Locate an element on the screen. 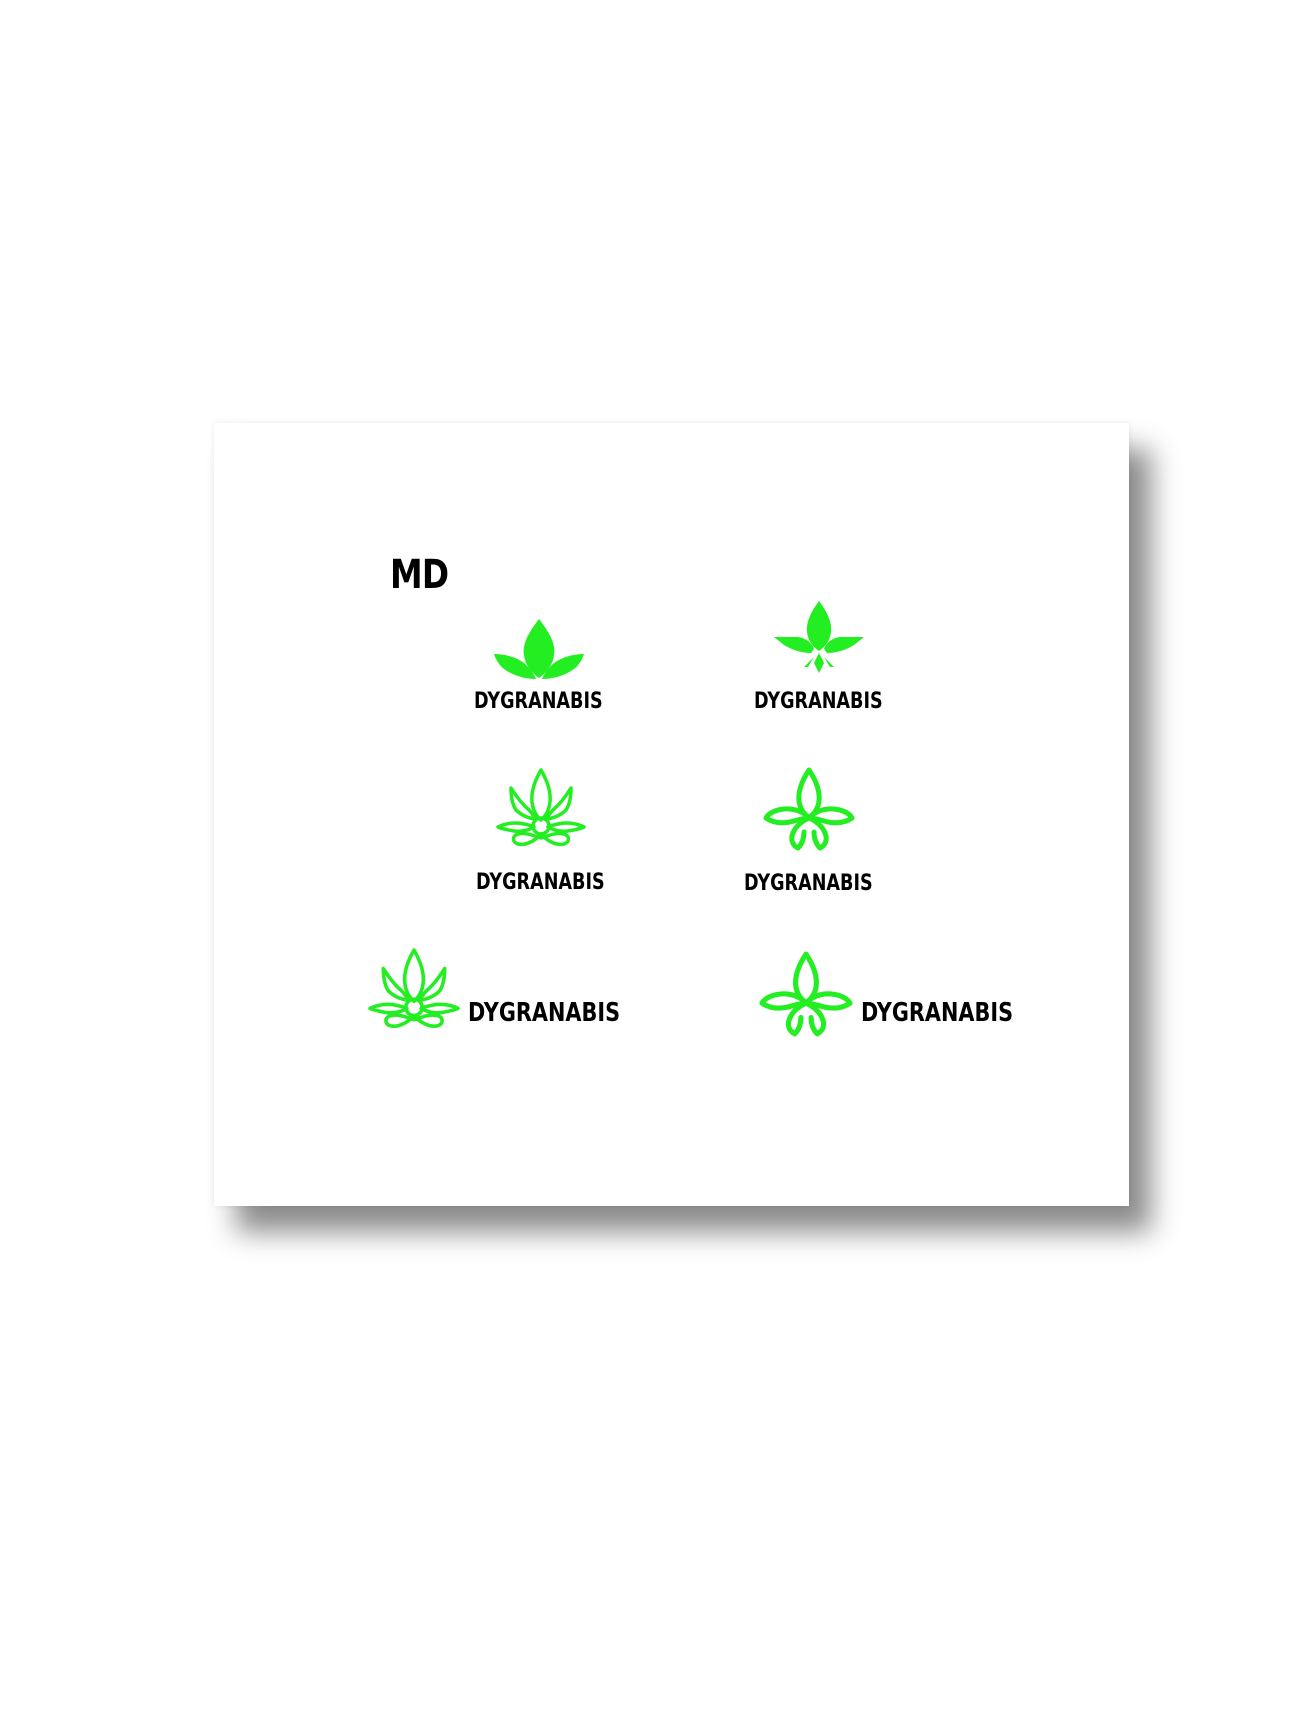 This screenshot has height=1728, width=1296. logo-solid-three-leaf: DYGRANABIS is located at coordinates (539, 669).